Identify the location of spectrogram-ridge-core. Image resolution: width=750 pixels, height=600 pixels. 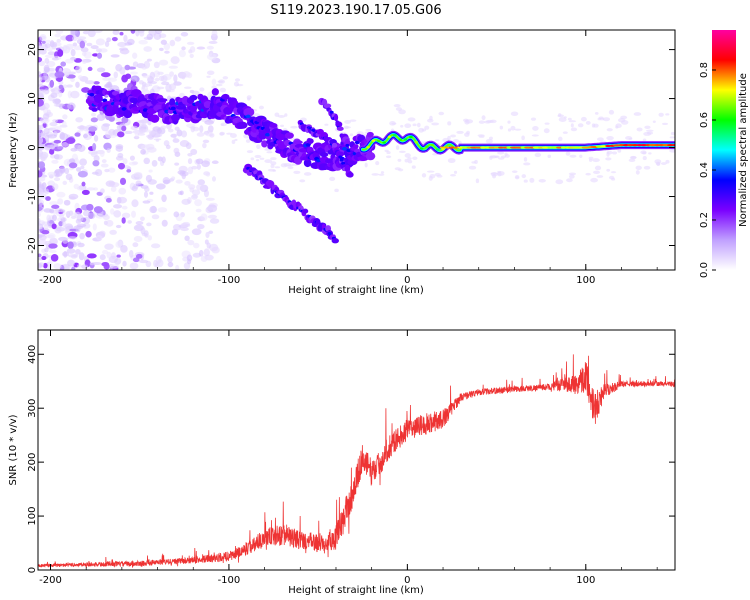
(248, 116).